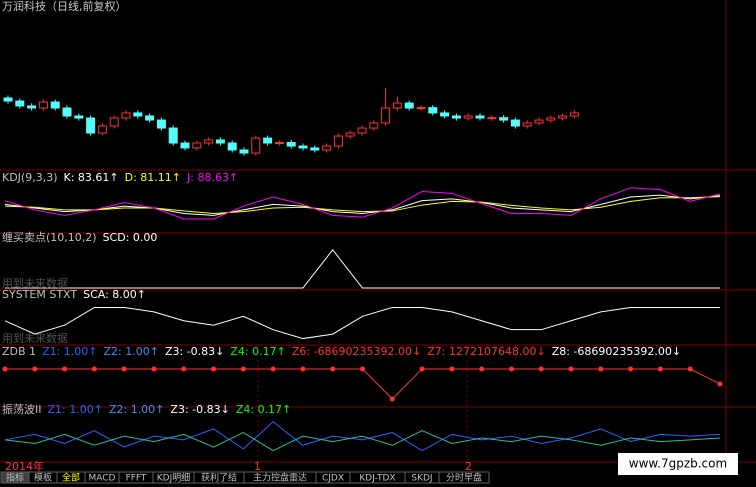 This screenshot has width=756, height=487. I want to click on label-segment: K: 83.61↑, so click(91, 177).